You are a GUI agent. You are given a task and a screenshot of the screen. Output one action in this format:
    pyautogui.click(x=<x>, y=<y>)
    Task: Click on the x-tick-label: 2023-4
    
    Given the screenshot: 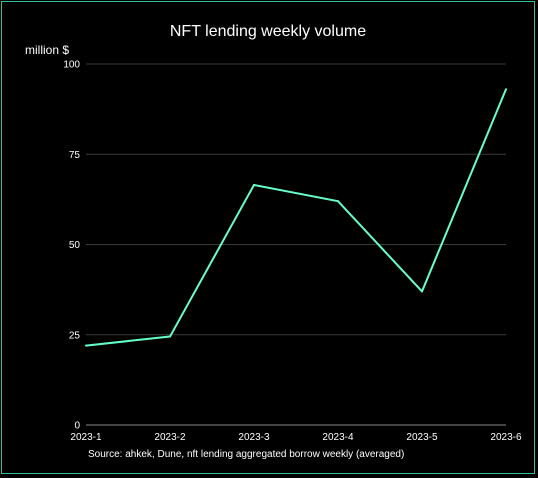 What is the action you would take?
    pyautogui.click(x=338, y=437)
    